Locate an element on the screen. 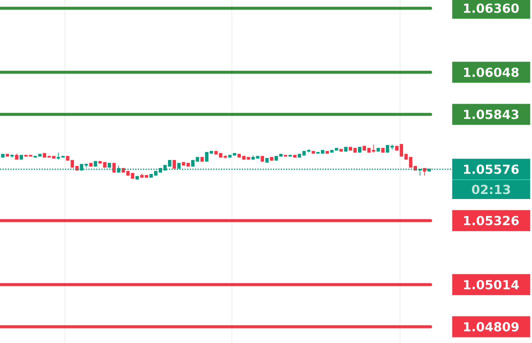 Image resolution: width=532 pixels, height=343 pixels. y-tick-label: 1.04809 is located at coordinates (491, 327).